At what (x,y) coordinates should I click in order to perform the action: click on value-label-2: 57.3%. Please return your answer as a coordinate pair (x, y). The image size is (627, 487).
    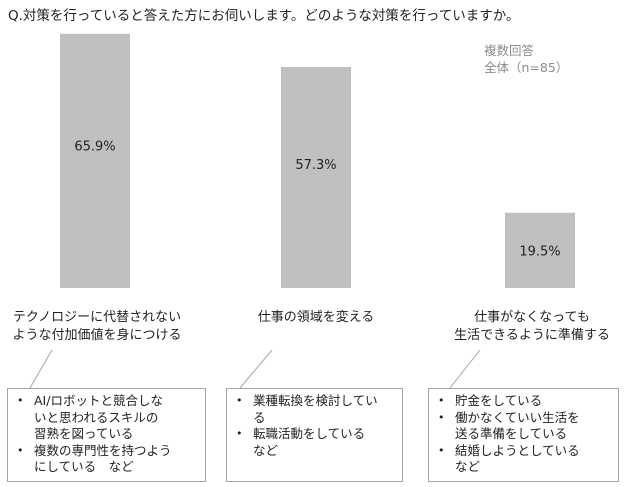
    Looking at the image, I should click on (315, 165).